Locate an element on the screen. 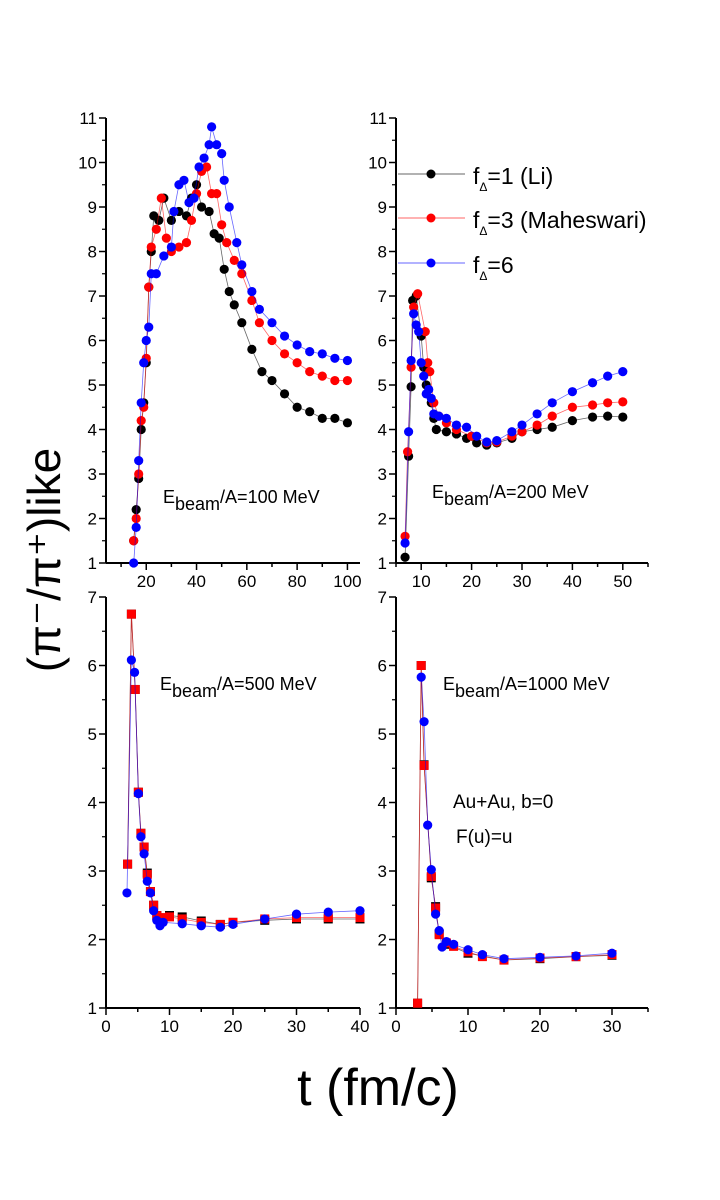 Image resolution: width=720 pixels, height=1200 pixels. x-tick-label: 40 is located at coordinates (196, 581).